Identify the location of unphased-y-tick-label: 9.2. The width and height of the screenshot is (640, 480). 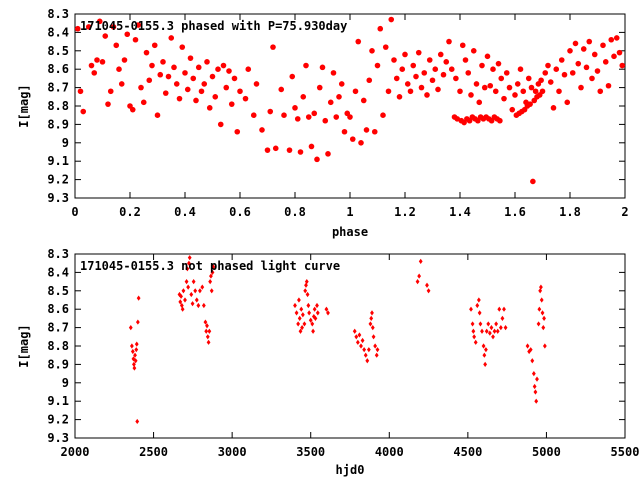
(58, 420).